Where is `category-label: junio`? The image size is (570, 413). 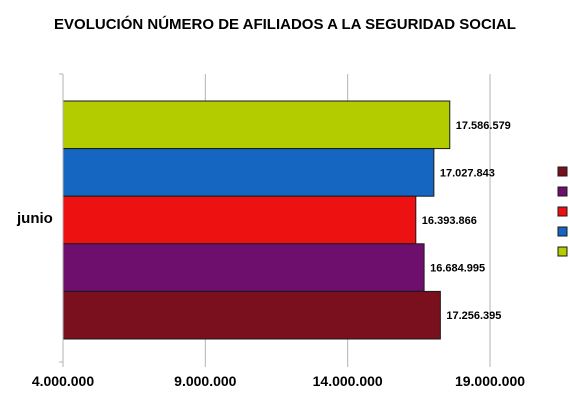 category-label: junio is located at coordinates (34, 218).